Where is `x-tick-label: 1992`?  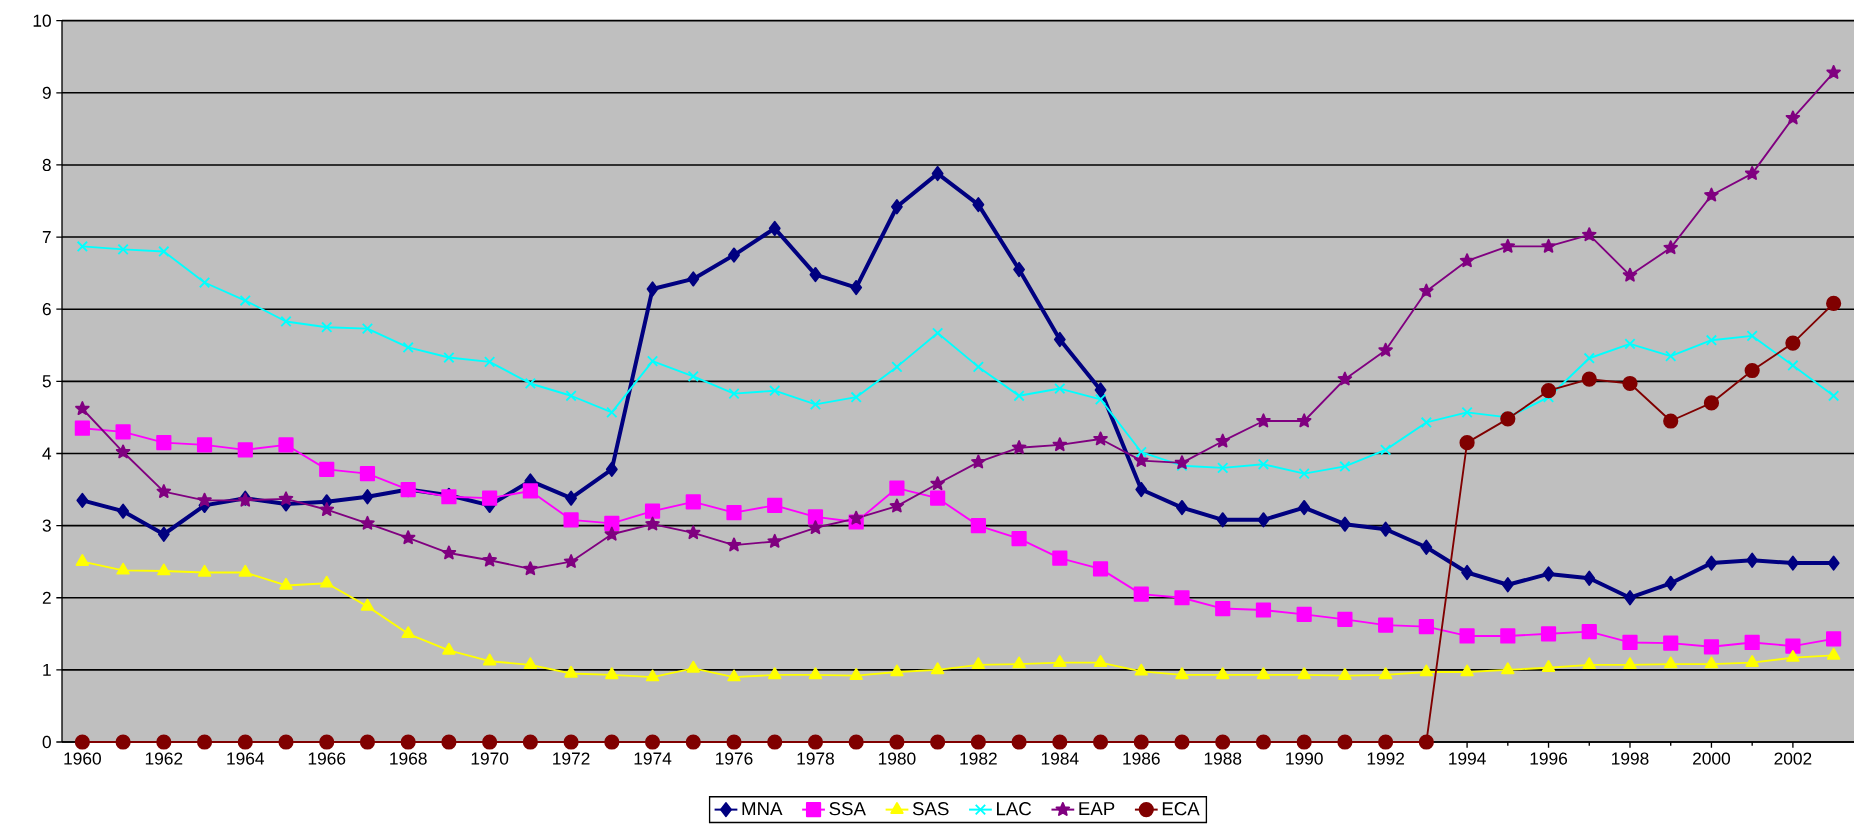
x-tick-label: 1992 is located at coordinates (1386, 758).